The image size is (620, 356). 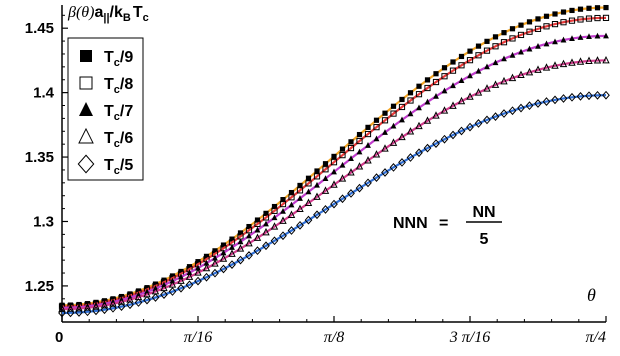 I want to click on y-label-a-sub: ||, so click(x=106, y=18).